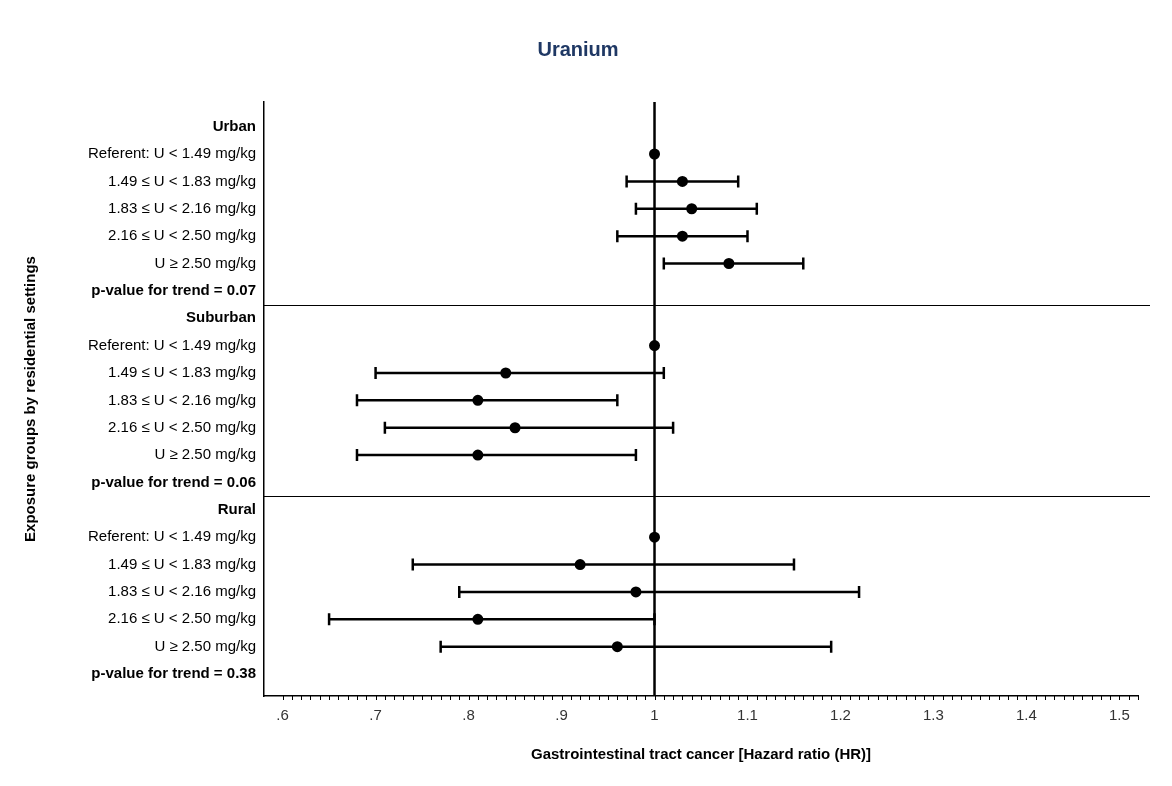 The image size is (1172, 786). I want to click on x-tick-label: .9, so click(561, 715).